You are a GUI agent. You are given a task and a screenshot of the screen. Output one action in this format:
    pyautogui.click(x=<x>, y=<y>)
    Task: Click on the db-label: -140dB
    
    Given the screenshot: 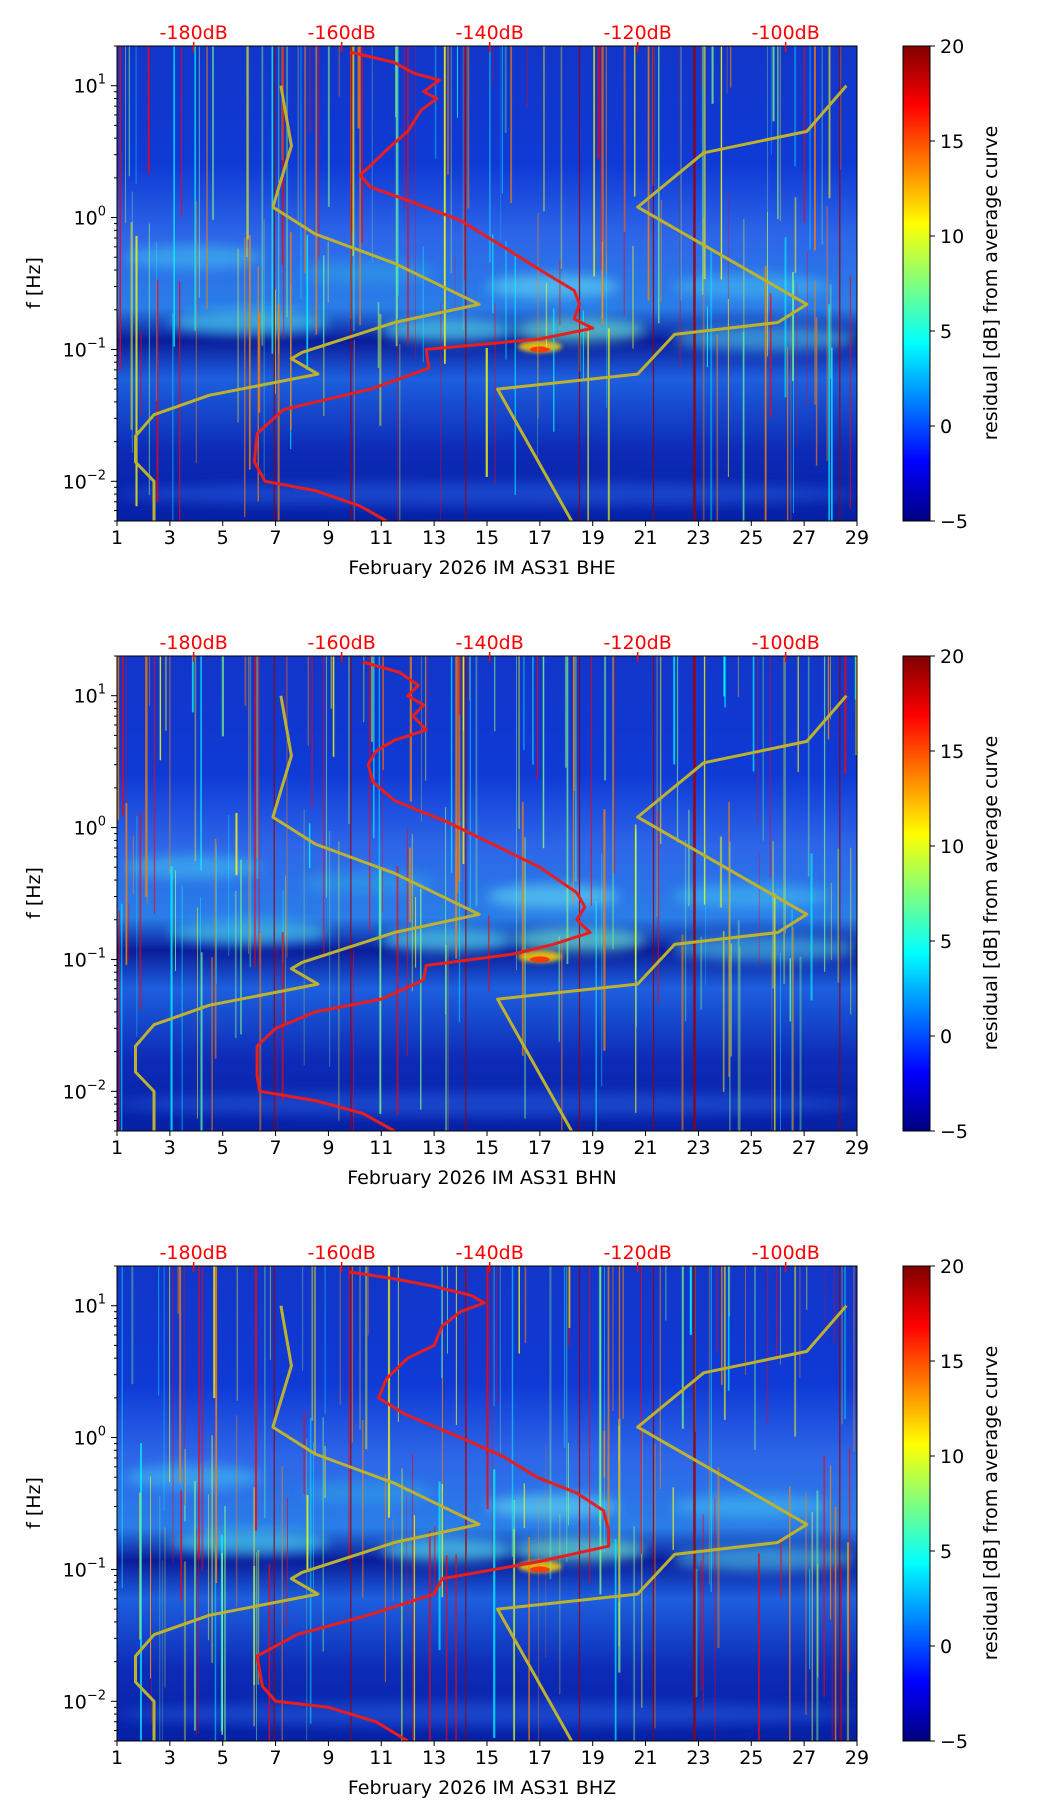 What is the action you would take?
    pyautogui.click(x=490, y=33)
    